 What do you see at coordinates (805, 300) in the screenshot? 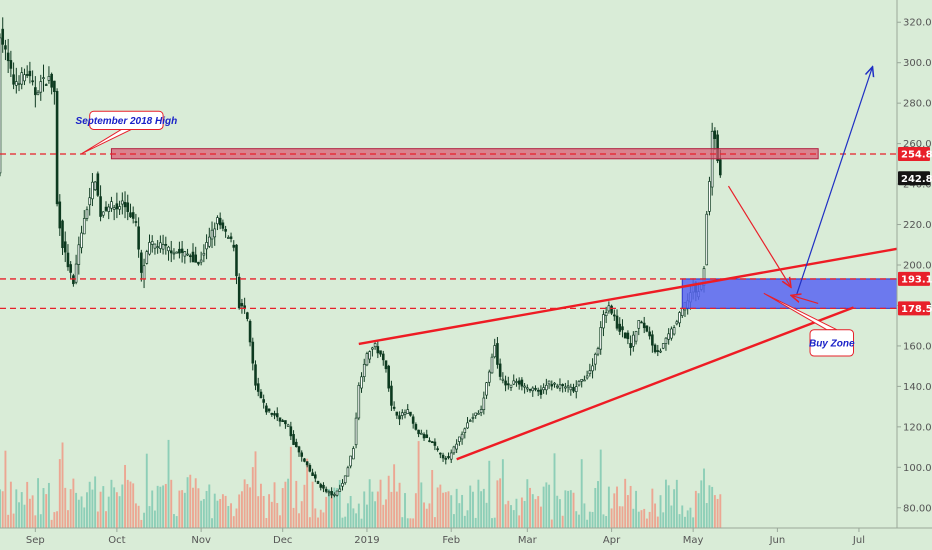
I see `buy-zone-pointer` at bounding box center [805, 300].